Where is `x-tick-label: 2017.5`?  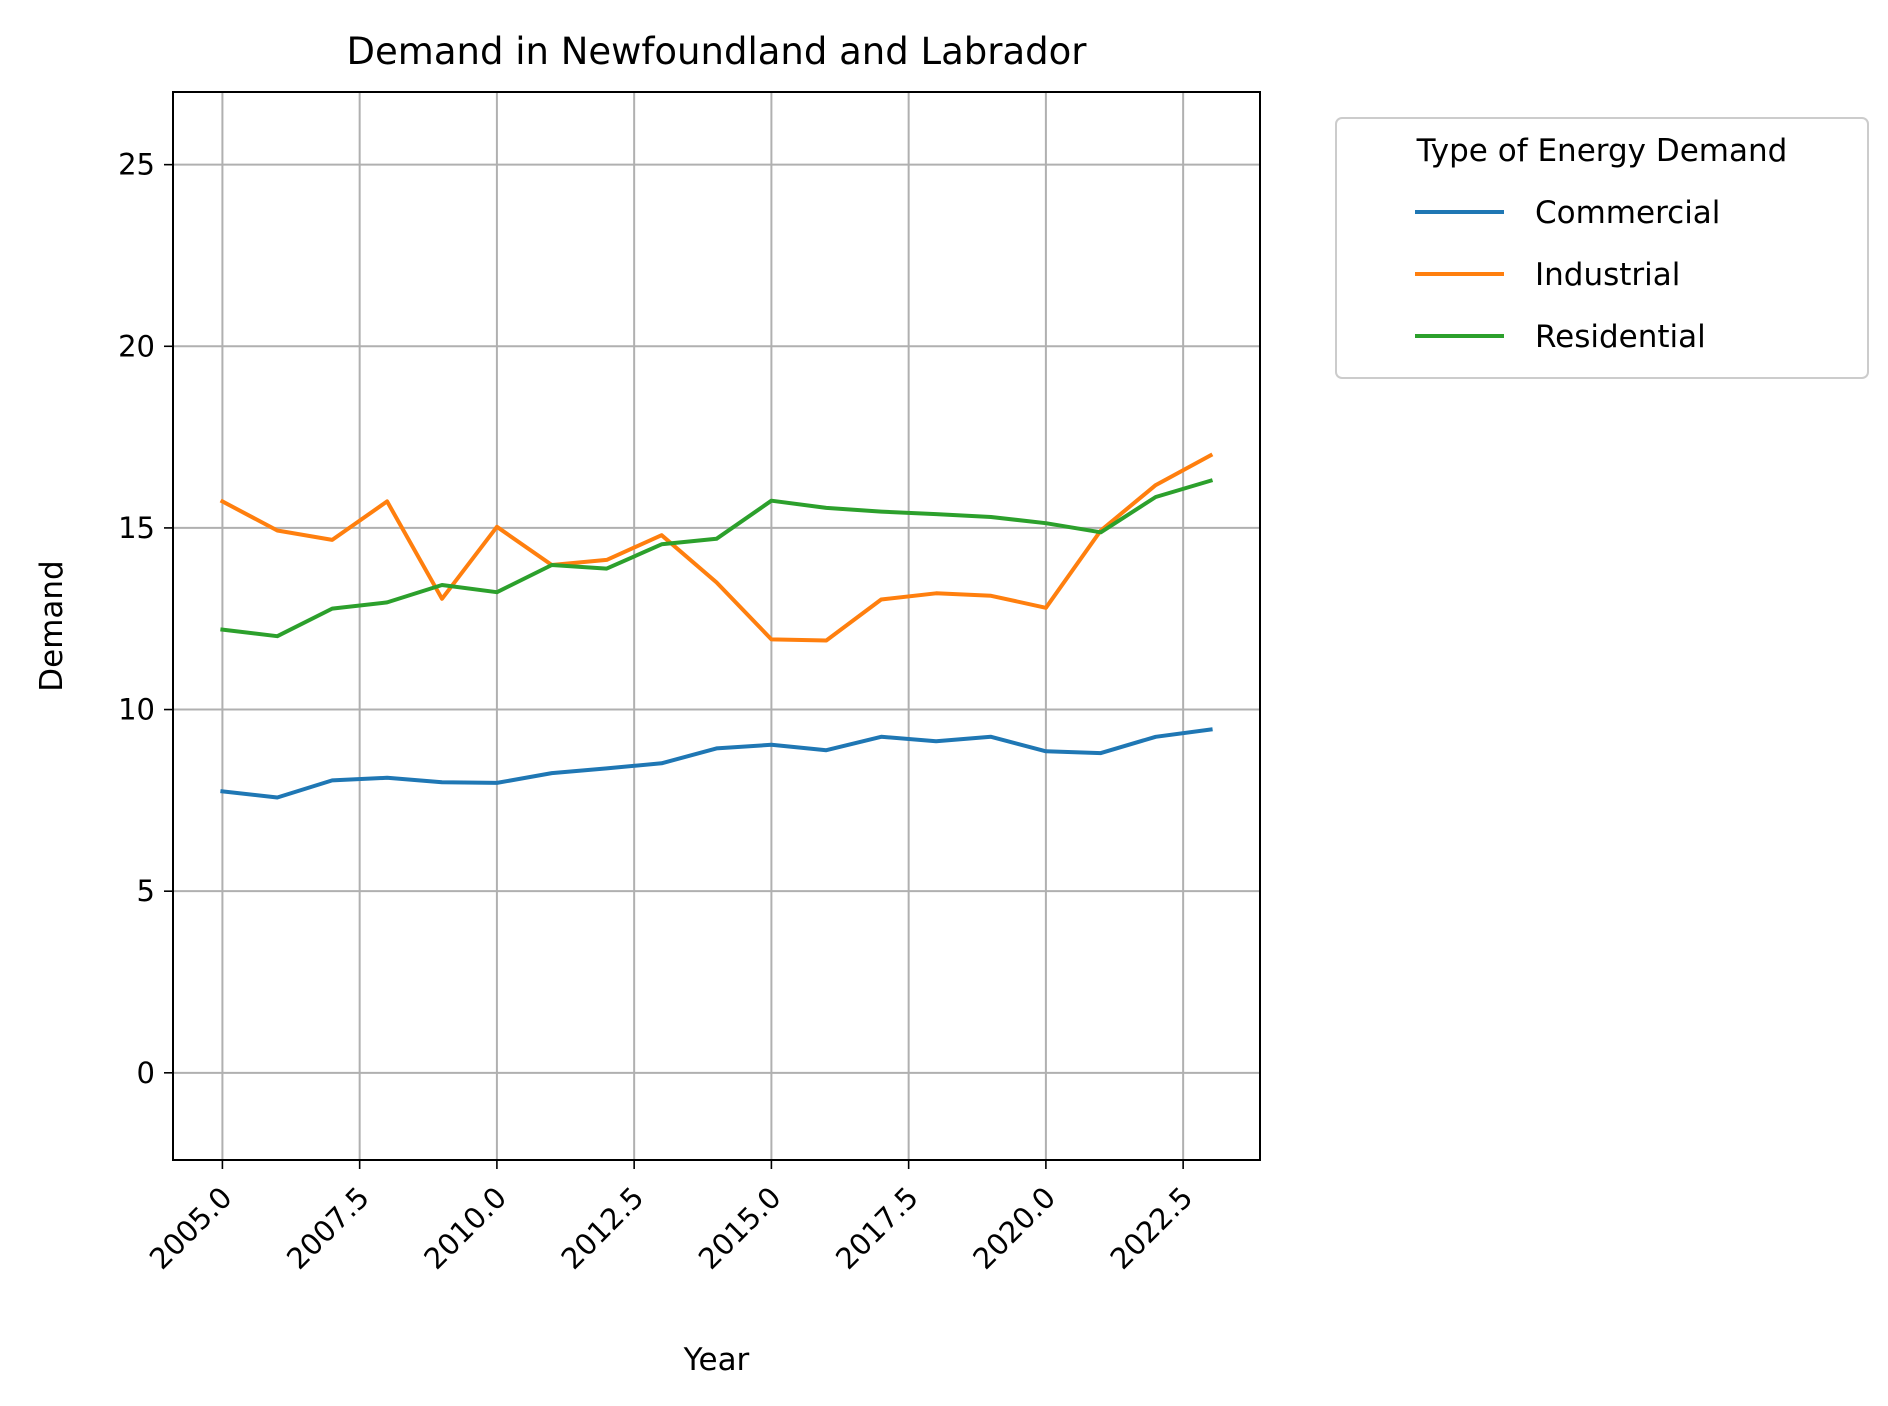 x-tick-label: 2017.5 is located at coordinates (877, 1228).